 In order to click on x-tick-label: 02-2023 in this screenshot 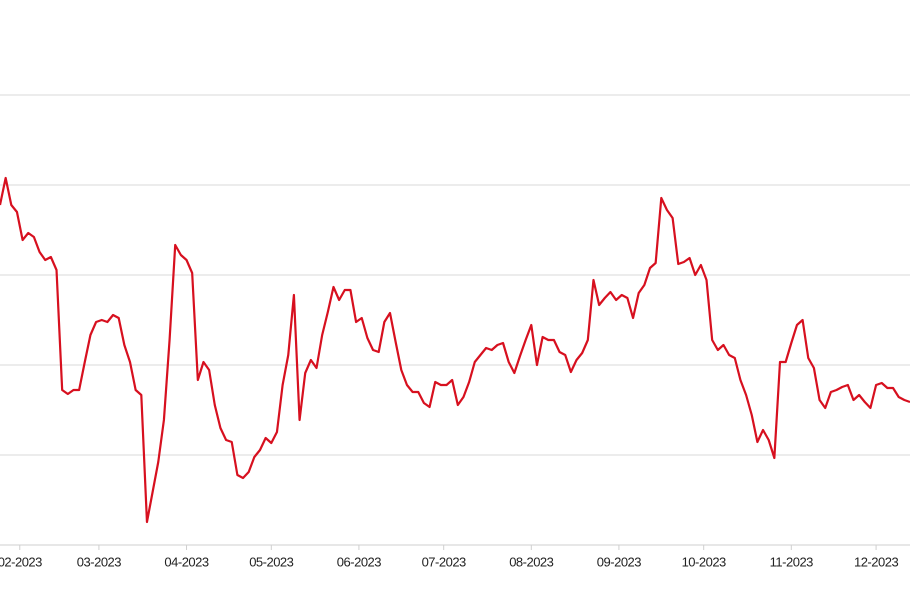, I will do `click(21, 561)`.